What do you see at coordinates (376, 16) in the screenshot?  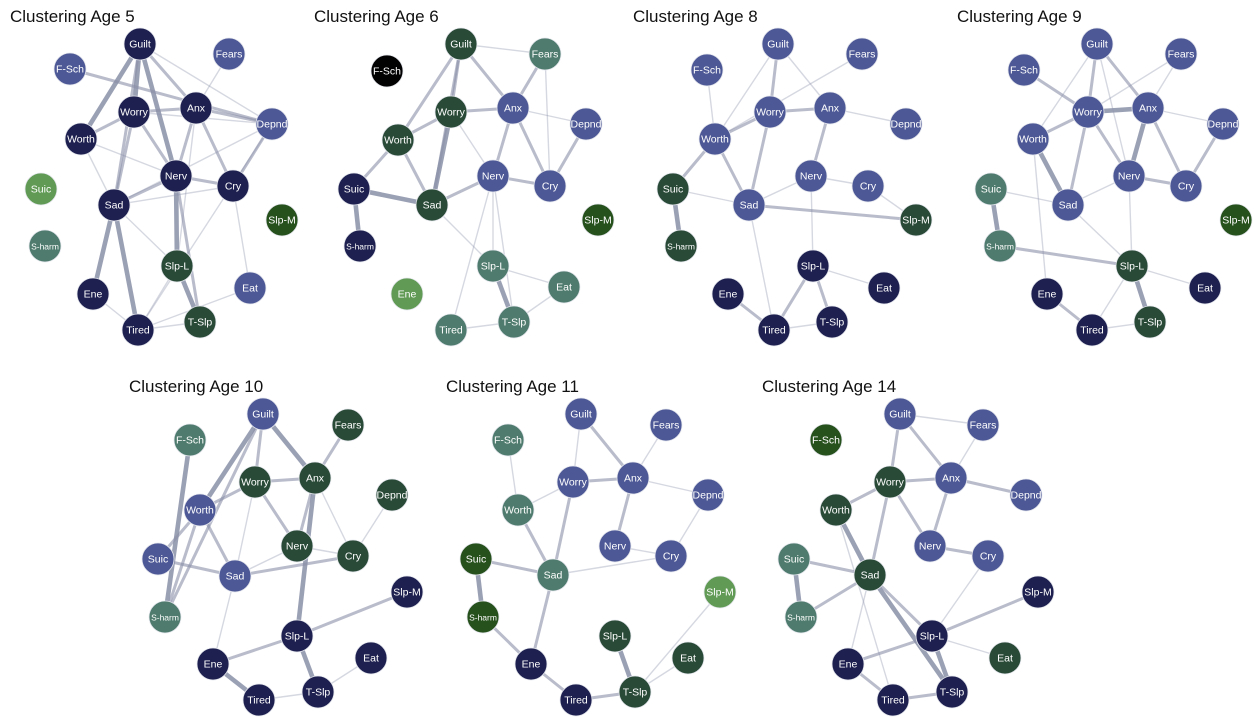 I see `panel-title-age-6: Clustering Age 6` at bounding box center [376, 16].